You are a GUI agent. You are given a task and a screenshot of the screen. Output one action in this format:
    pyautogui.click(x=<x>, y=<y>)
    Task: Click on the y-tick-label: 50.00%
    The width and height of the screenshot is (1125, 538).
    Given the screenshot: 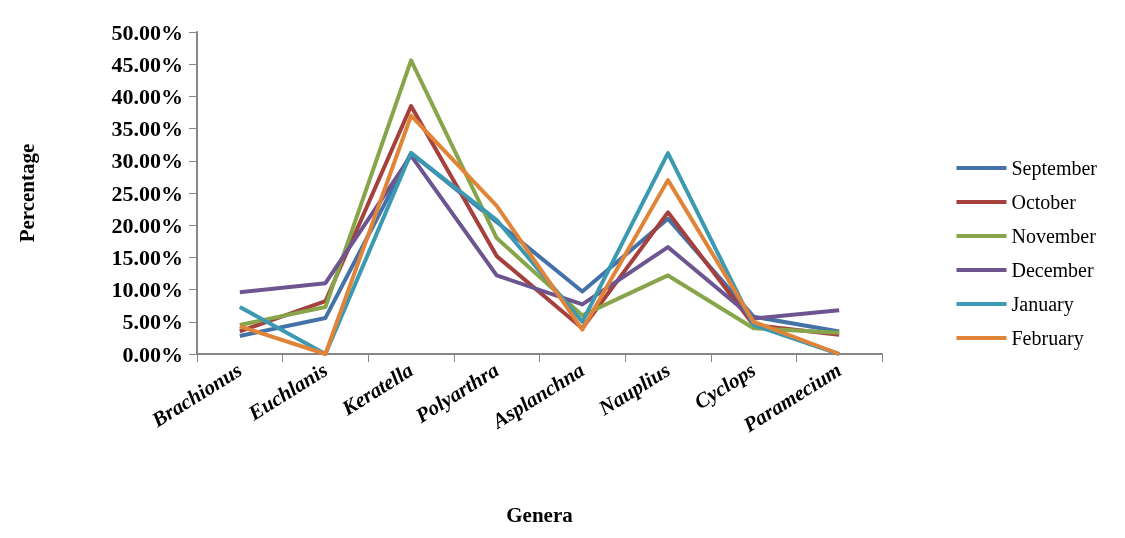 What is the action you would take?
    pyautogui.click(x=147, y=32)
    